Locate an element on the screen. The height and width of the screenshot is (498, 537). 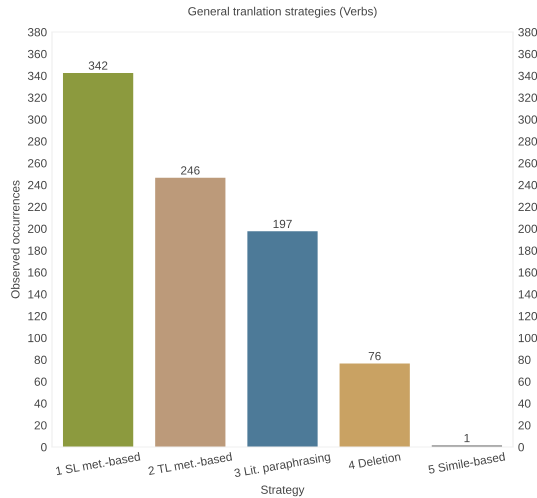
y-tick-label: 60 is located at coordinates (40, 382).